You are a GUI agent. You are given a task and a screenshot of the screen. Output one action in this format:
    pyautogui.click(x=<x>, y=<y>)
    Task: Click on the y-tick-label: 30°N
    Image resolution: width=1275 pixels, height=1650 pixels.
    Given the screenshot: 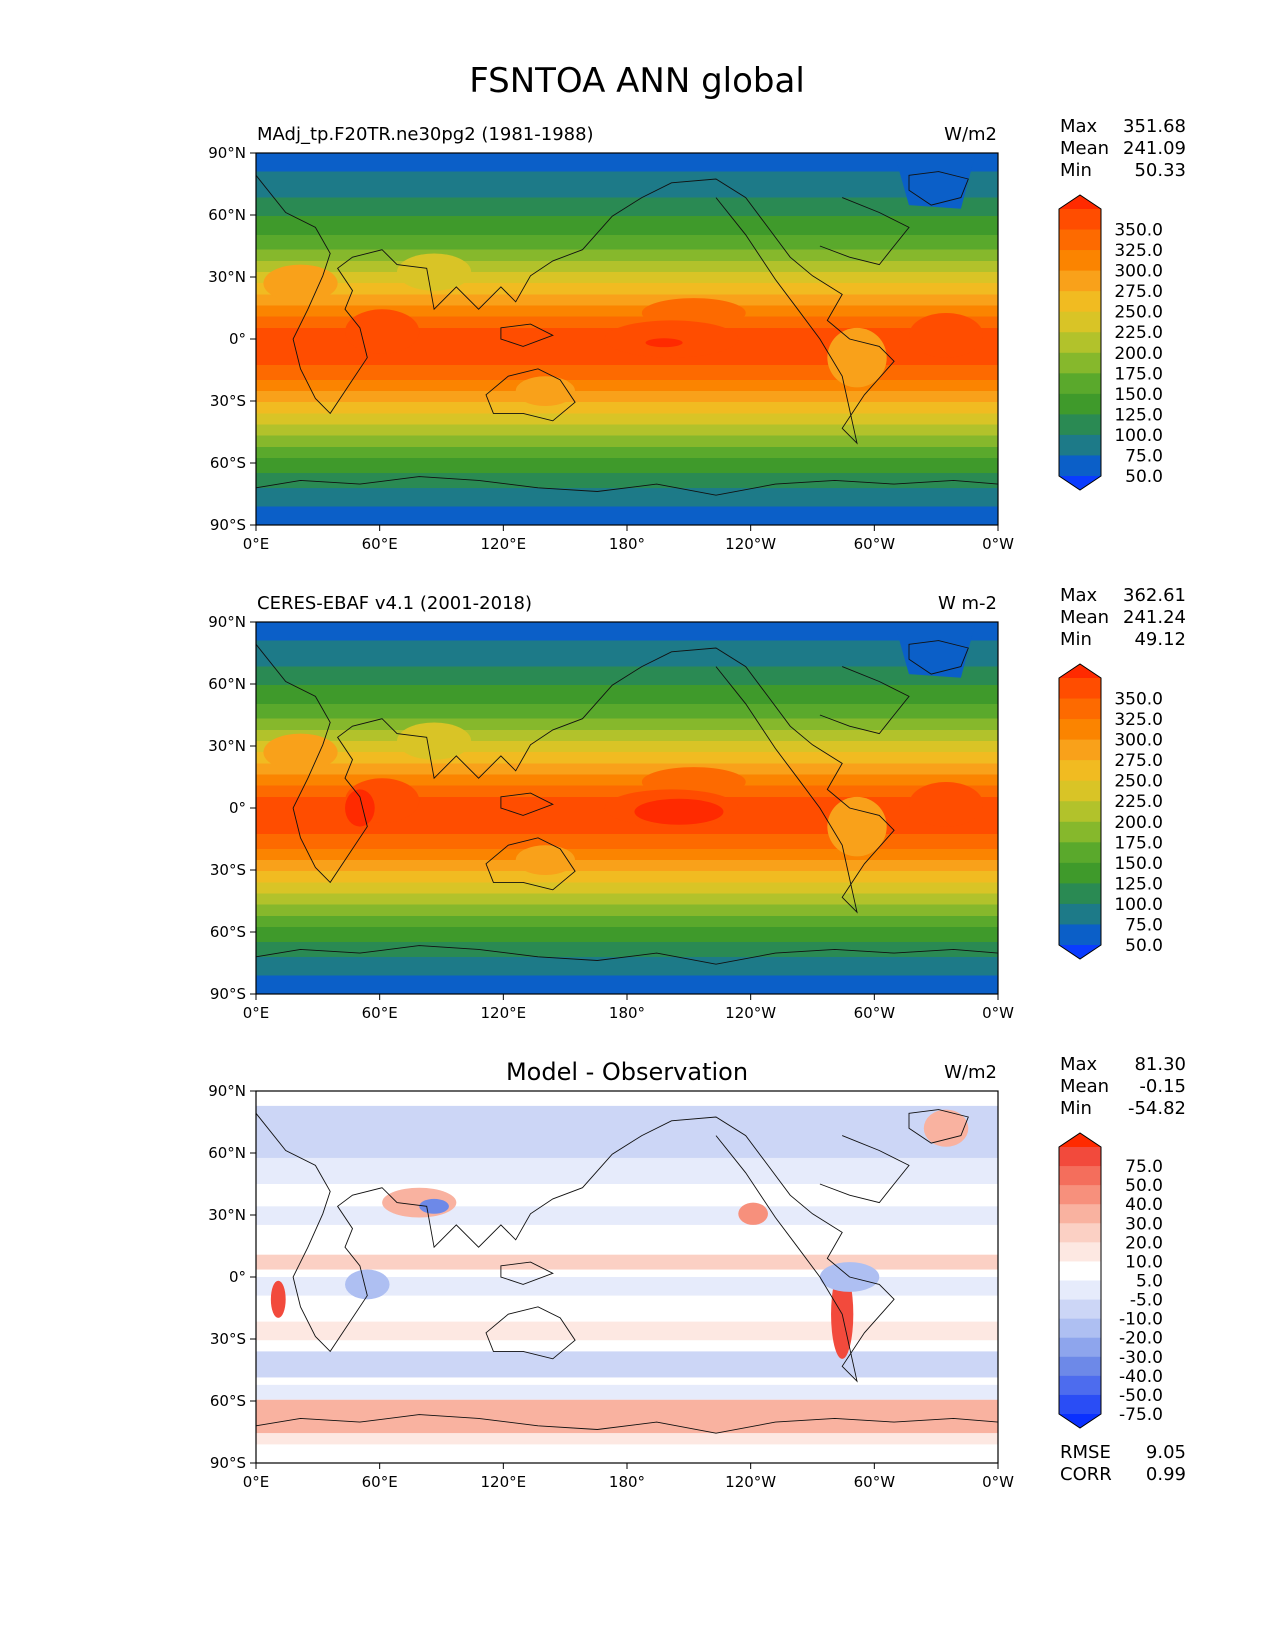 What is the action you would take?
    pyautogui.click(x=227, y=1215)
    